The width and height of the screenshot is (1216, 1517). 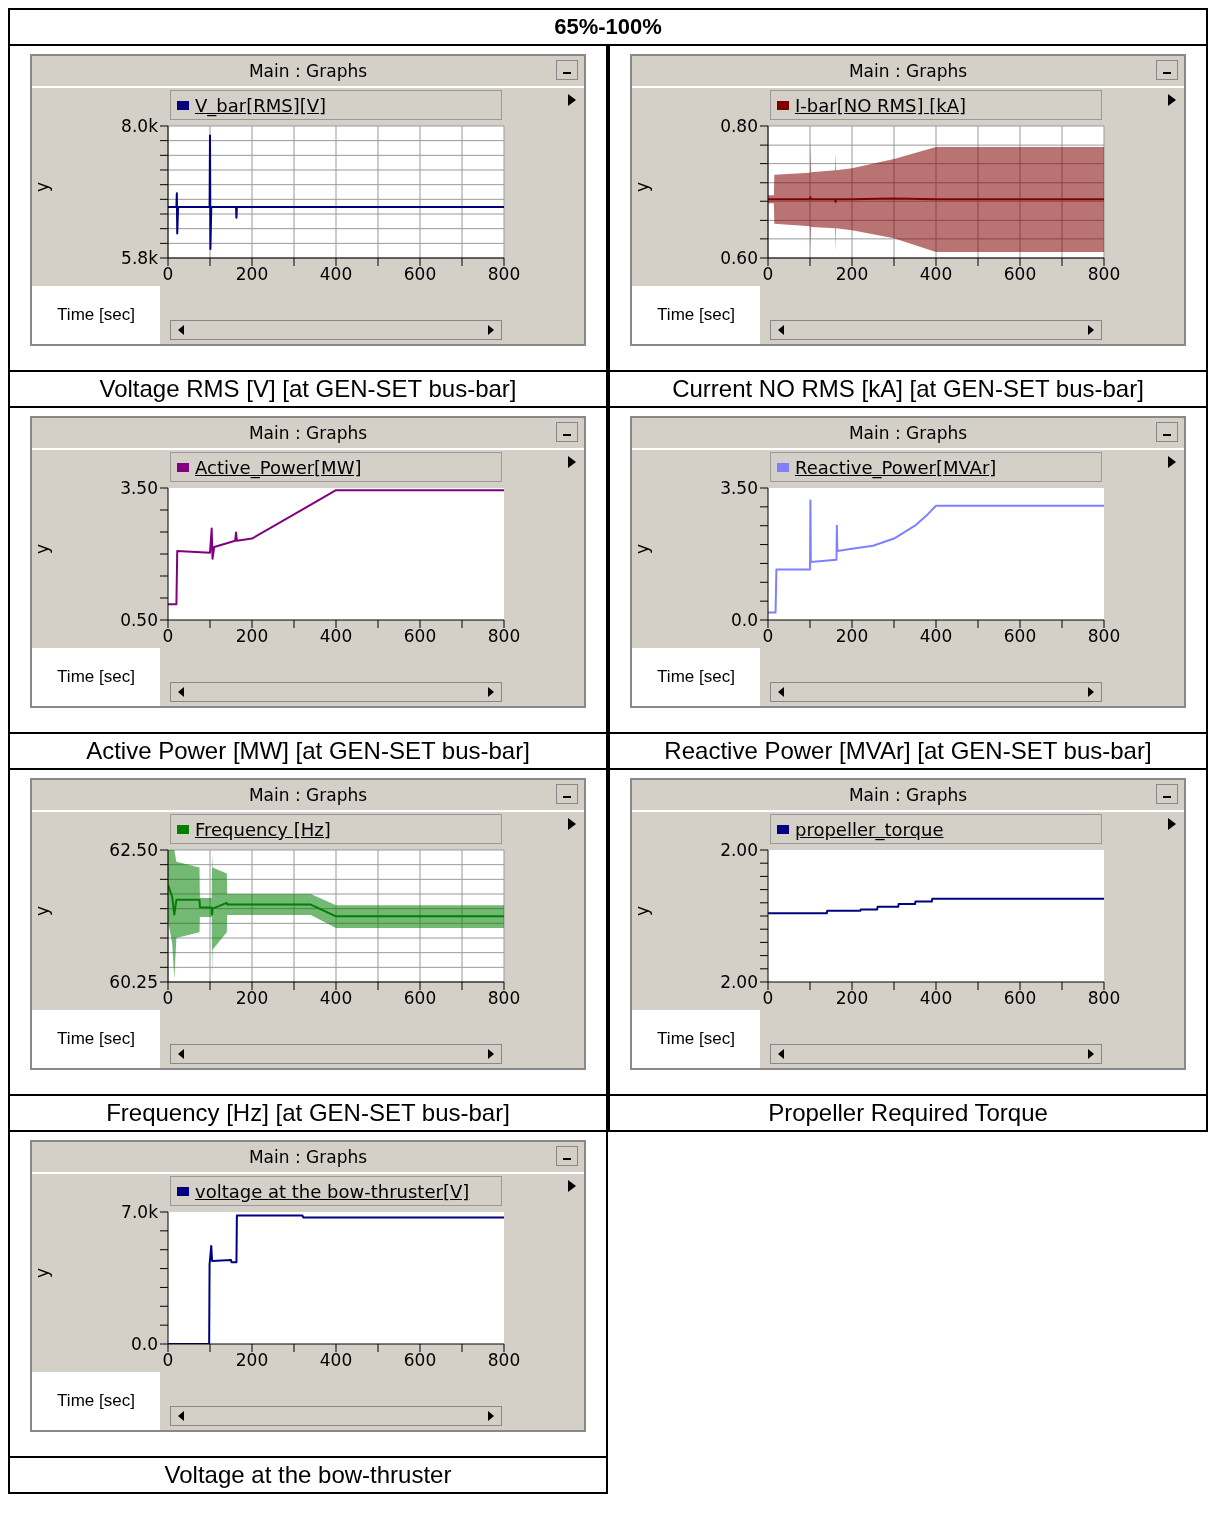 What do you see at coordinates (261, 105) in the screenshot?
I see `legend-label: V_bar[RMS][V]` at bounding box center [261, 105].